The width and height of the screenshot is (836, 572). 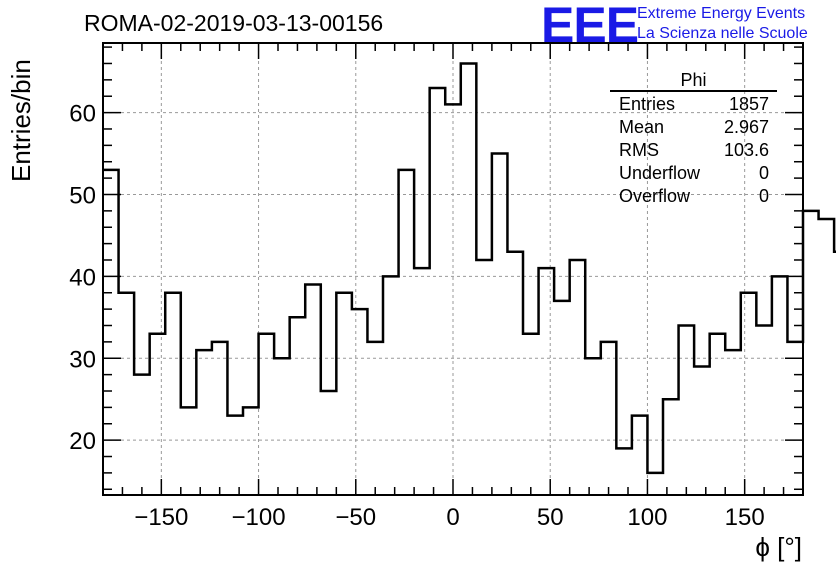 What do you see at coordinates (660, 173) in the screenshot?
I see `stats-row-label: Underflow` at bounding box center [660, 173].